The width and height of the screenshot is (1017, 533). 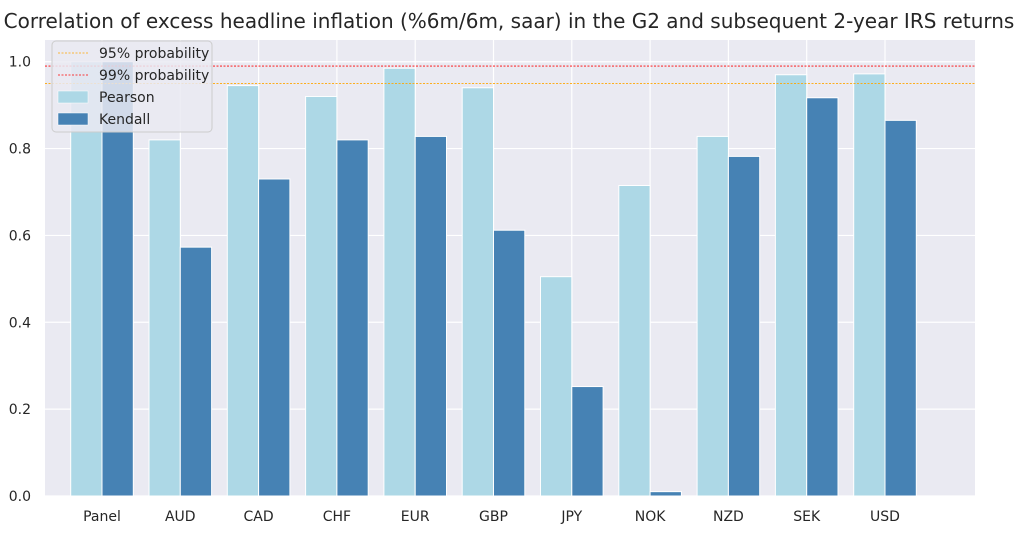 I want to click on legend-label: Kendall, so click(x=124, y=120).